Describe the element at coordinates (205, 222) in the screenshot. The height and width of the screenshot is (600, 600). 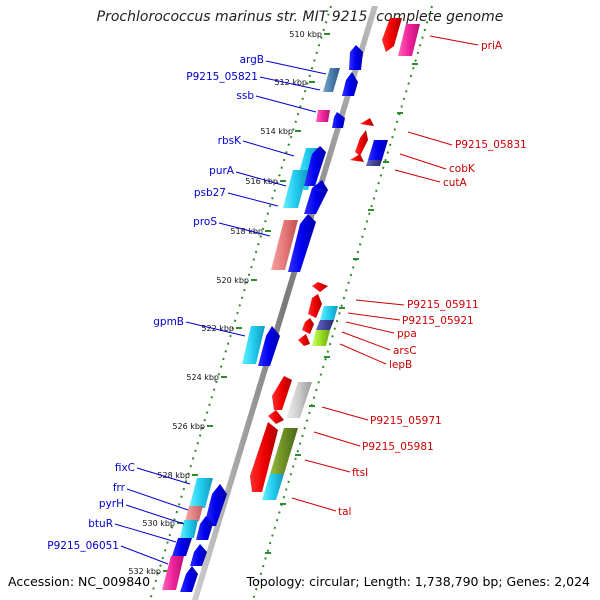
I see `gene-label-proS: proS` at that location.